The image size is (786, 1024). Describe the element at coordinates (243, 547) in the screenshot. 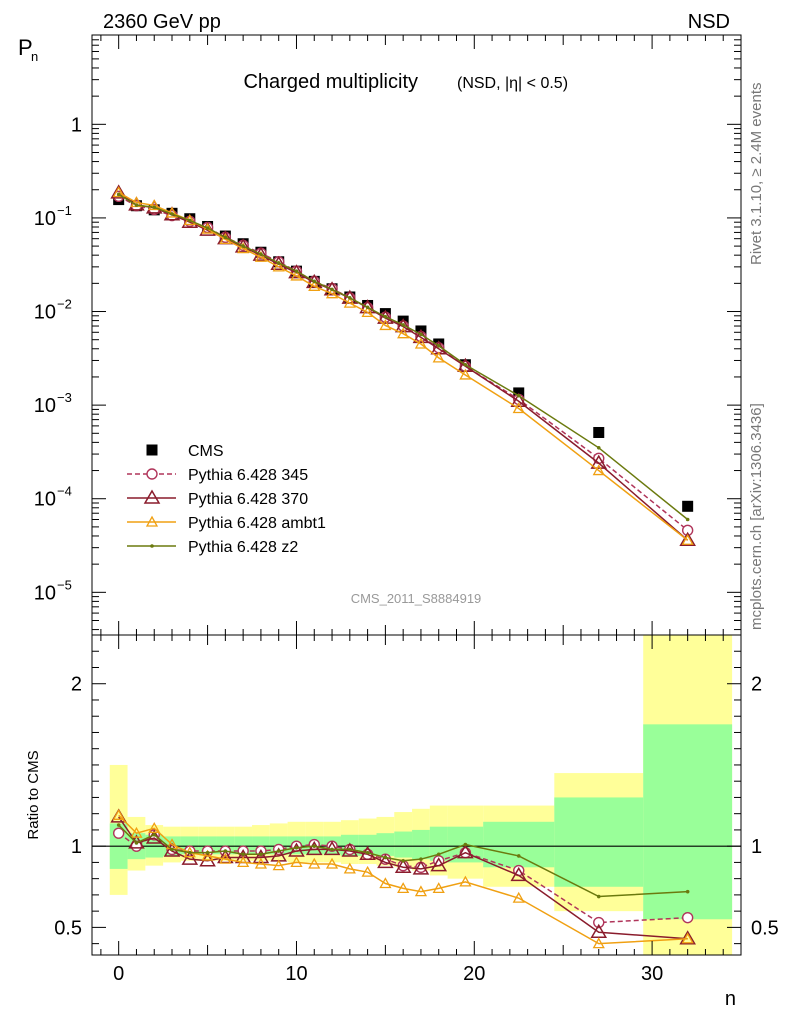

I see `legend-label: Pythia 6.428 z2` at that location.